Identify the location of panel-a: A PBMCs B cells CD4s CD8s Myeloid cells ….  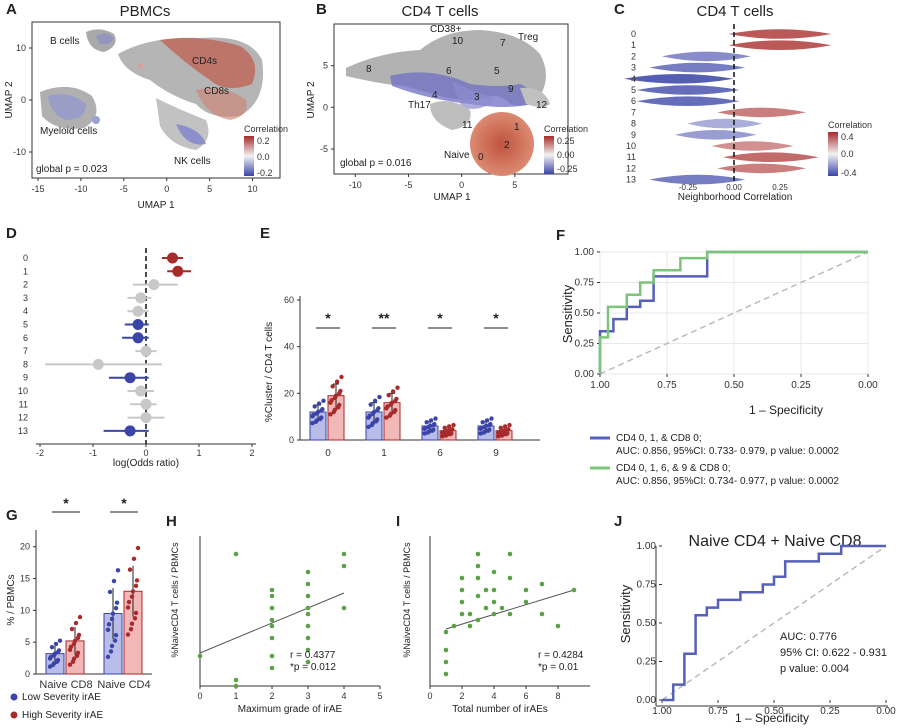
(146, 106).